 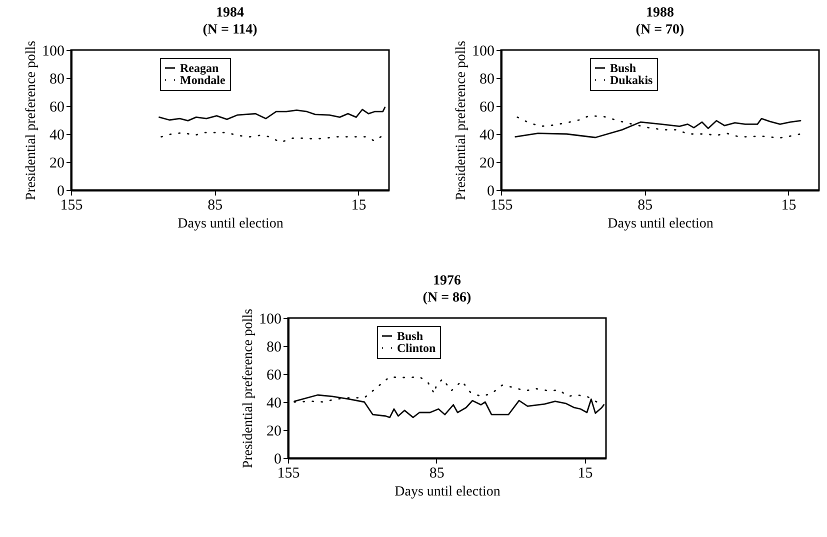 I want to click on chart-title: 1988, so click(x=660, y=12).